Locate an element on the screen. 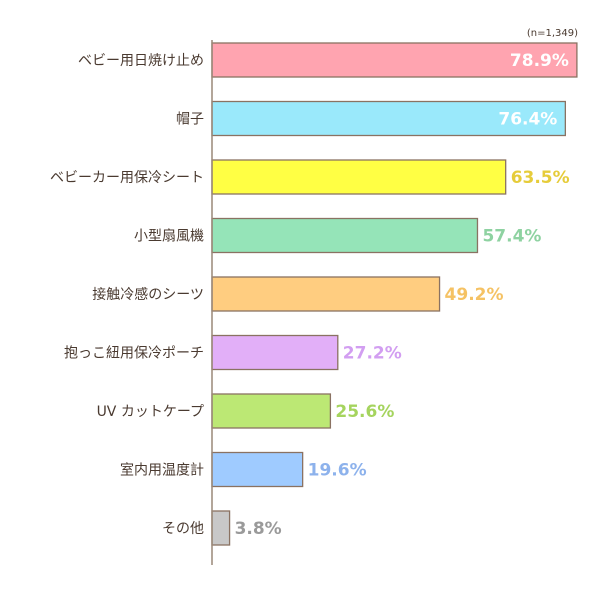  sample-size-note: (n=1,349) is located at coordinates (552, 33).